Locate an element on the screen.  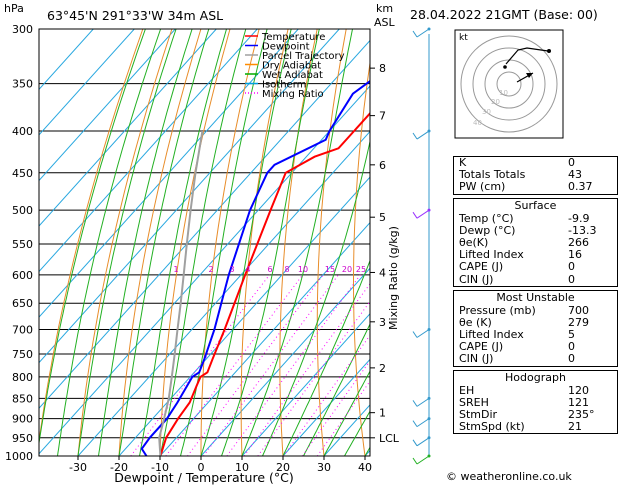
pressure-label: 400 is located at coordinates (22, 131).